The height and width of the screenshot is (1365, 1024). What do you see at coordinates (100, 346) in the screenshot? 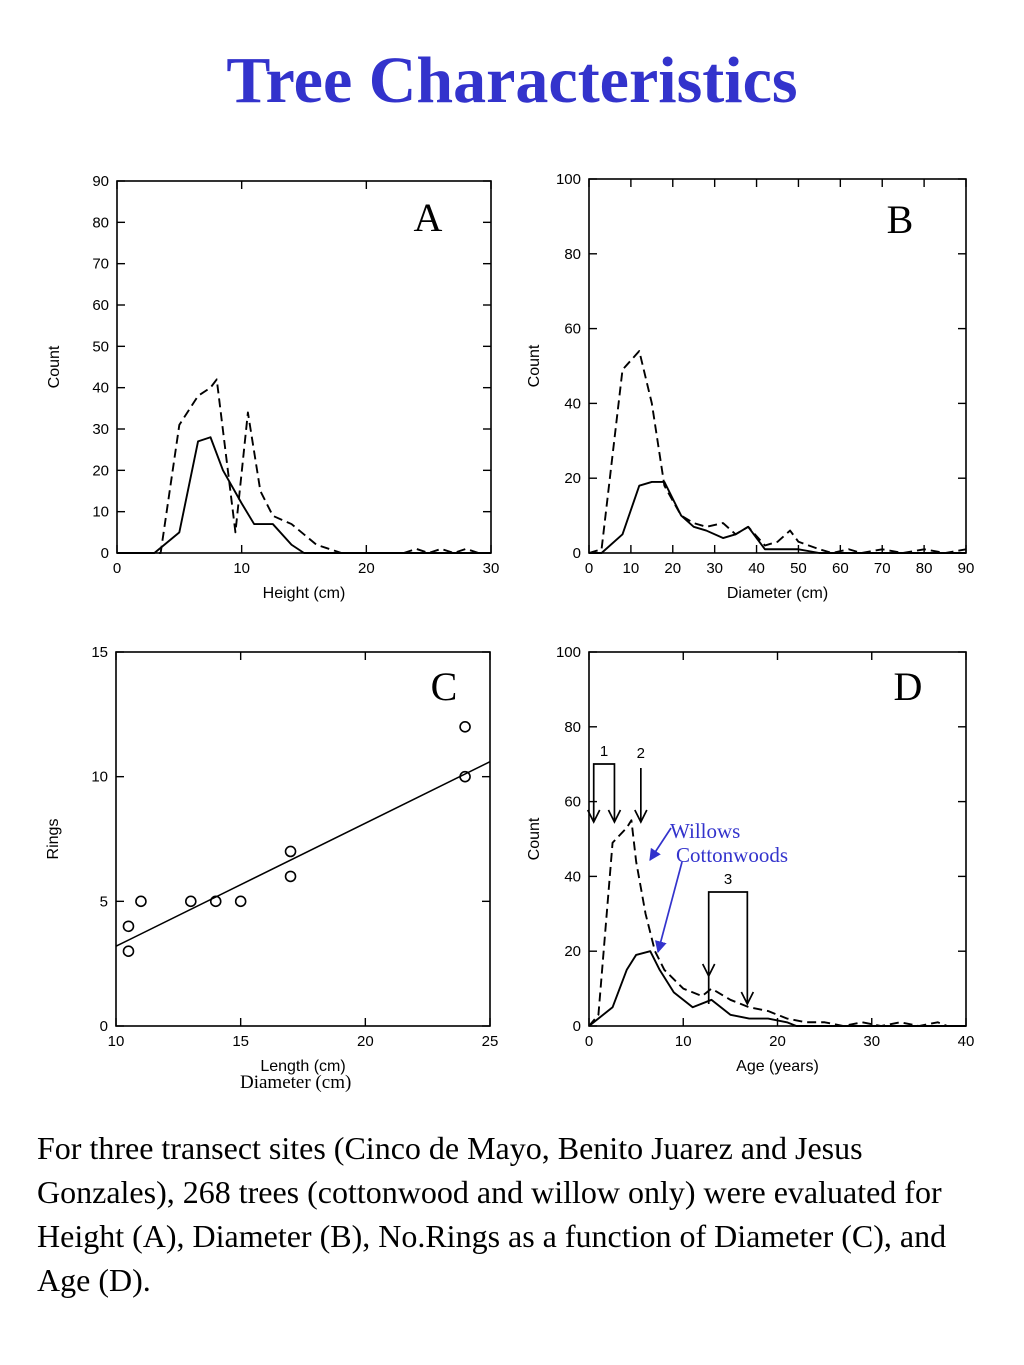
I see `y-tick-label-a: 50` at bounding box center [100, 346].